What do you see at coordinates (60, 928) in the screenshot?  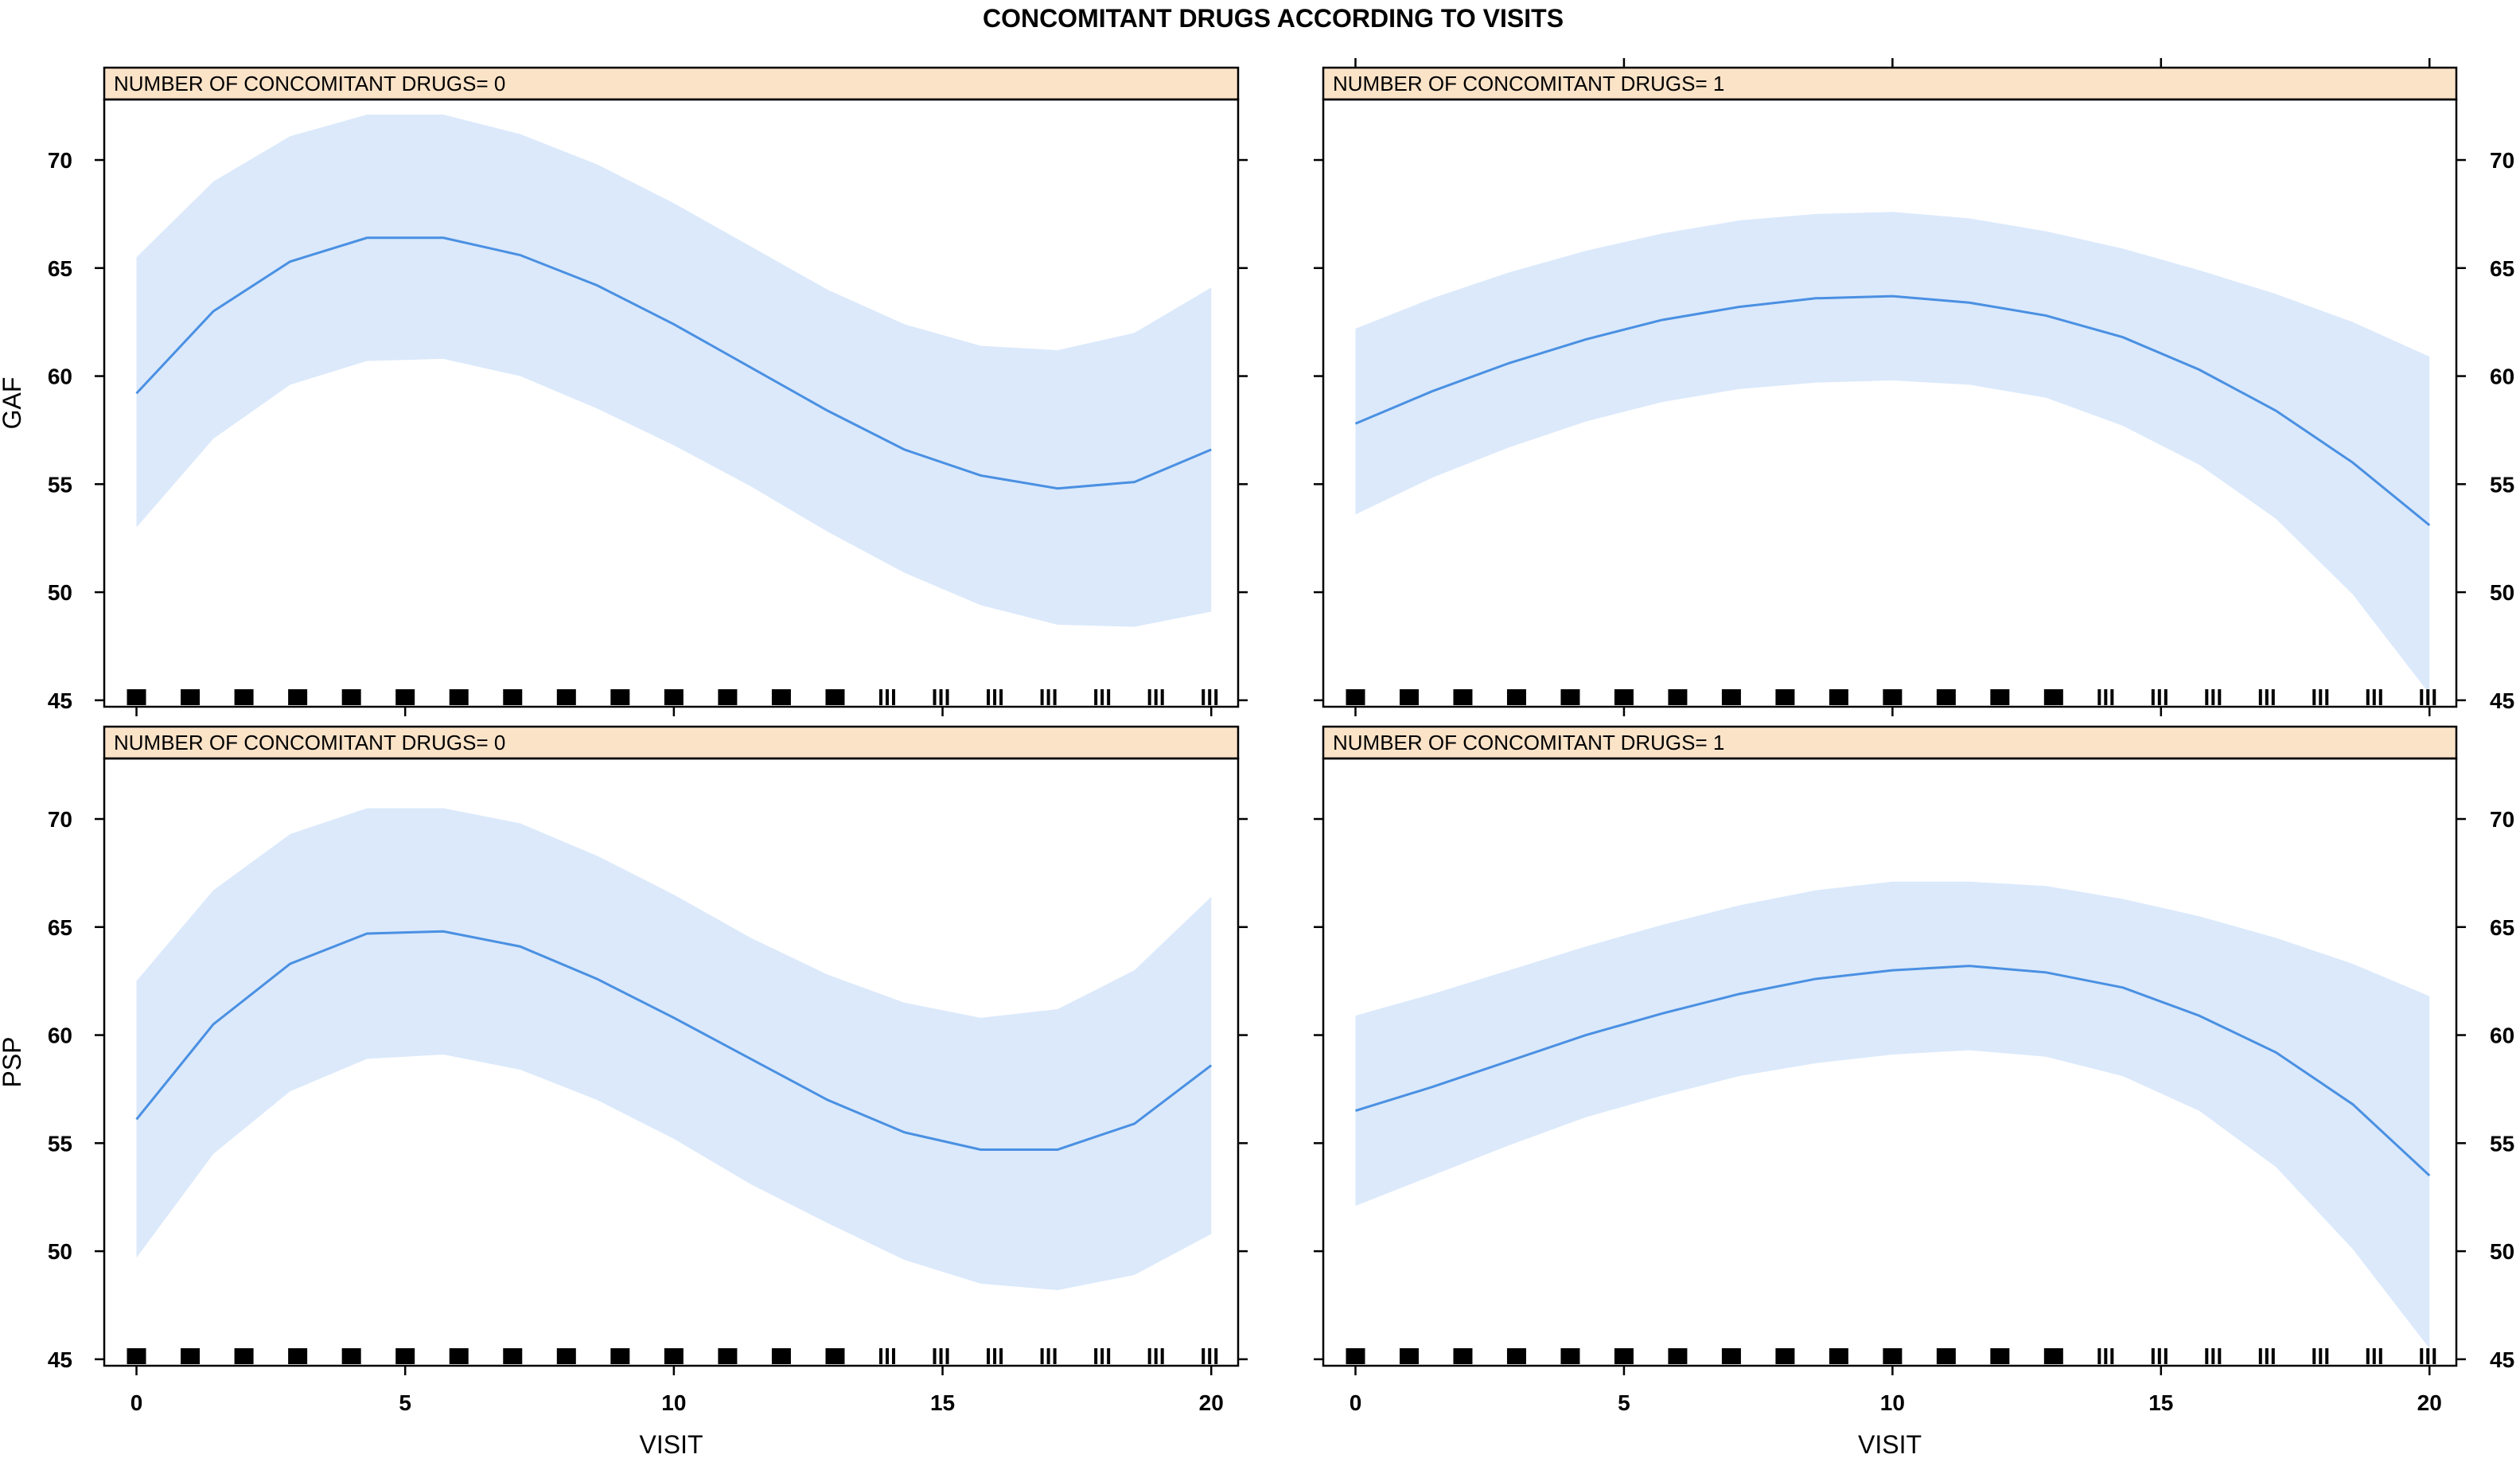 I see `y-tick-label: 65` at bounding box center [60, 928].